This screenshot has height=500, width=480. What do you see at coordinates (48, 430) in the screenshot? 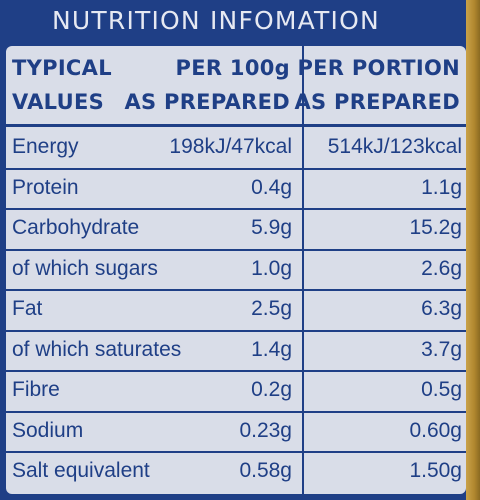
I see `nutrient-name: Sodium` at bounding box center [48, 430].